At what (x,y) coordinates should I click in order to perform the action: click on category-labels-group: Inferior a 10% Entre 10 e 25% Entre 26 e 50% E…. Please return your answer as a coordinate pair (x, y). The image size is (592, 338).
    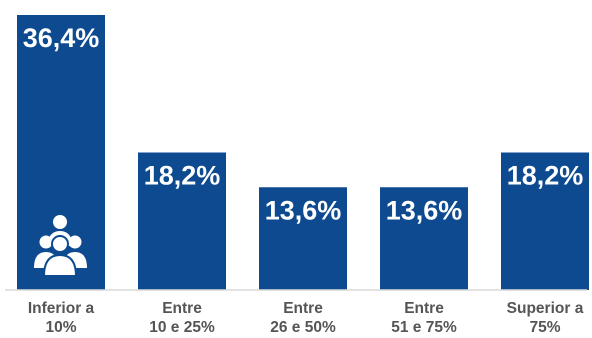
    Looking at the image, I should click on (306, 318).